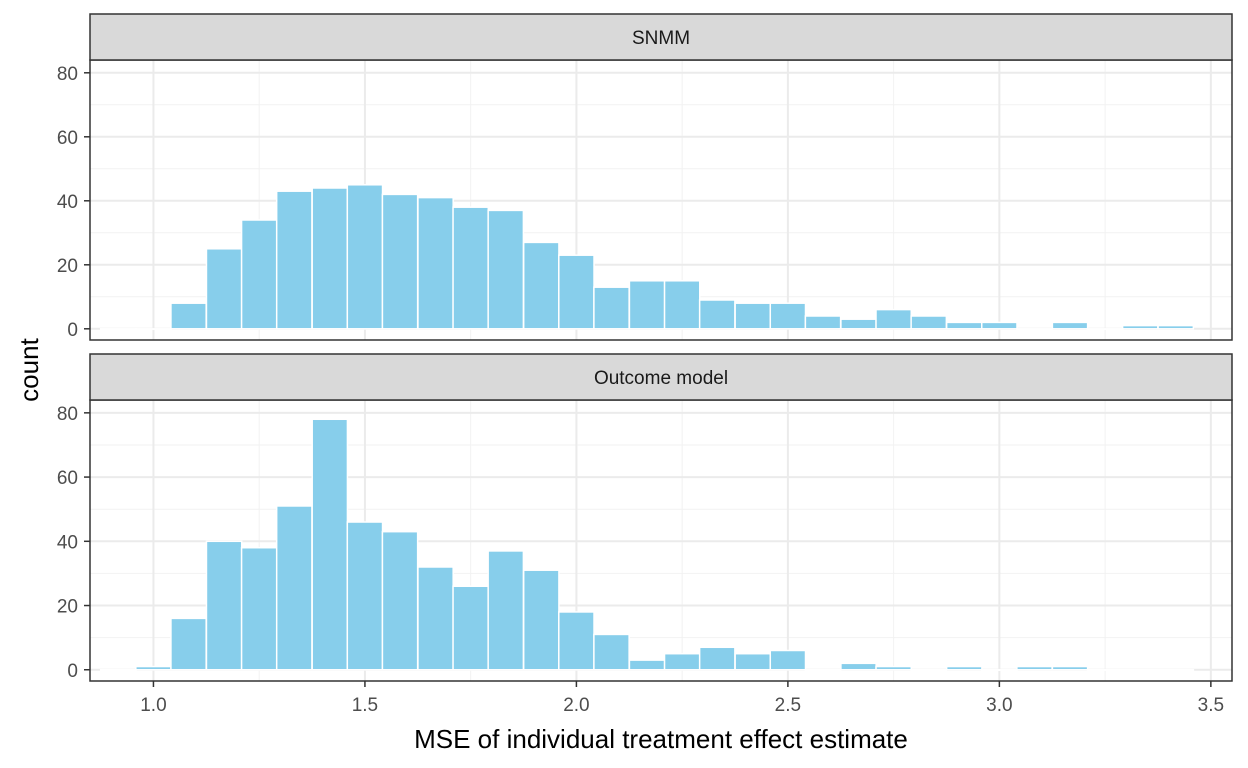 The height and width of the screenshot is (768, 1248). I want to click on x-tick-label: 1.5, so click(365, 705).